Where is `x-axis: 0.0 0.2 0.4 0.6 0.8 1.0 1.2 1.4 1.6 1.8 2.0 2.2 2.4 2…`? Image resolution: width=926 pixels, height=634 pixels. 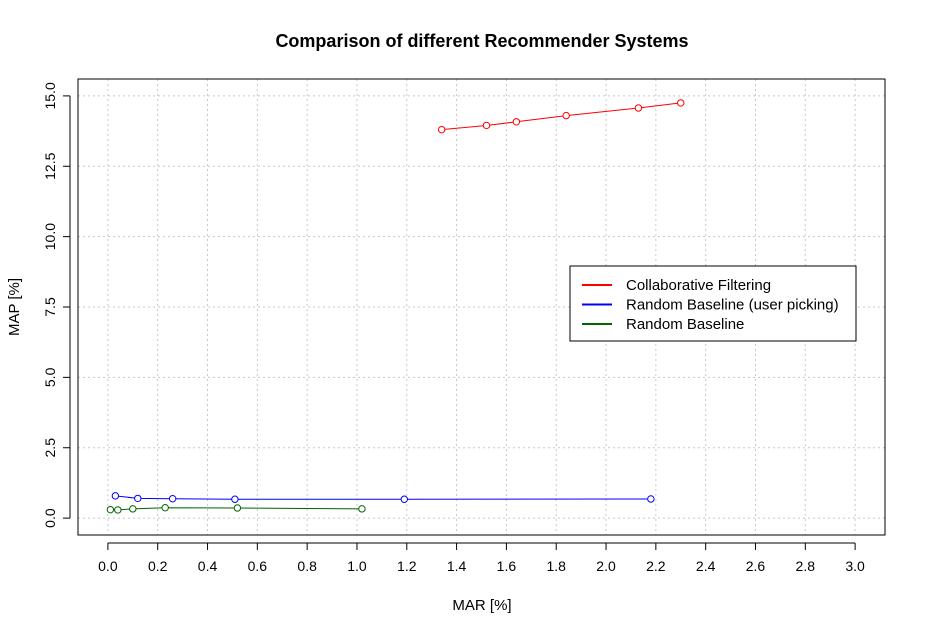
x-axis: 0.0 0.2 0.4 0.6 0.8 1.0 1.2 1.4 1.6 1.8 2.0 2.2 2.4 2… is located at coordinates (481, 558).